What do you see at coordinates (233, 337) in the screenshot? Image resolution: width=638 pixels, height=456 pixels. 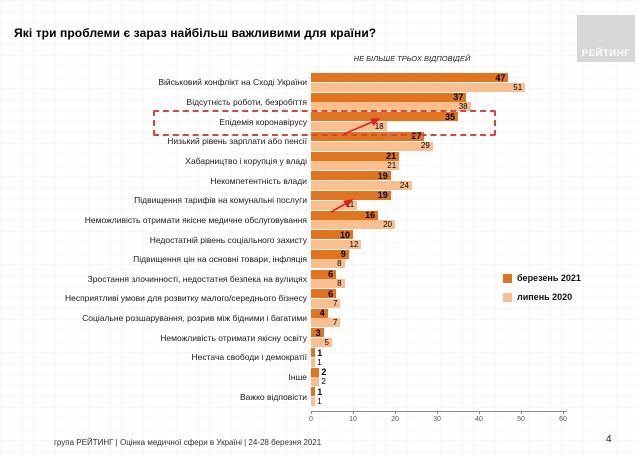 I see `category-label: Неможливість отримати якісну освіту` at bounding box center [233, 337].